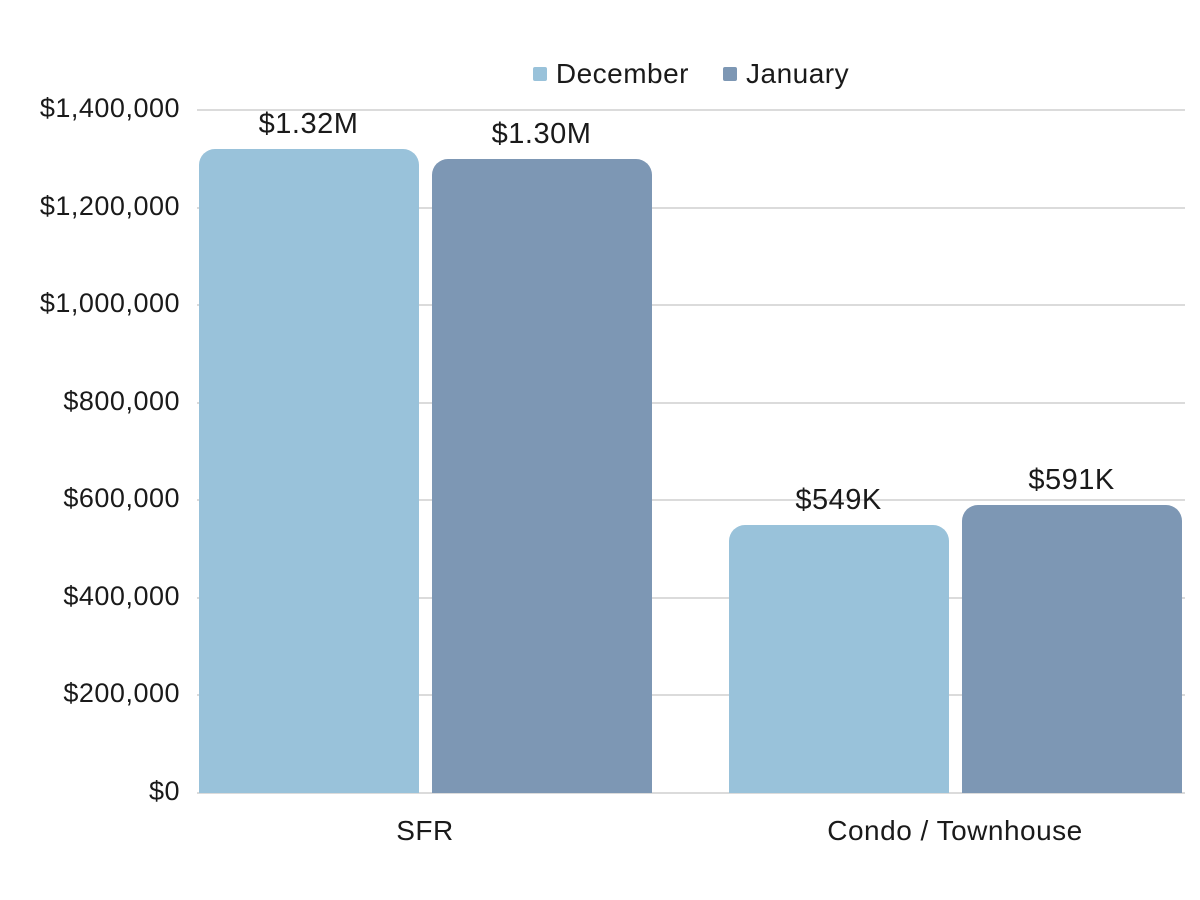 Image resolution: width=1200 pixels, height=900 pixels. Describe the element at coordinates (109, 108) in the screenshot. I see `y-axis-tick-label: $1,400,000` at that location.